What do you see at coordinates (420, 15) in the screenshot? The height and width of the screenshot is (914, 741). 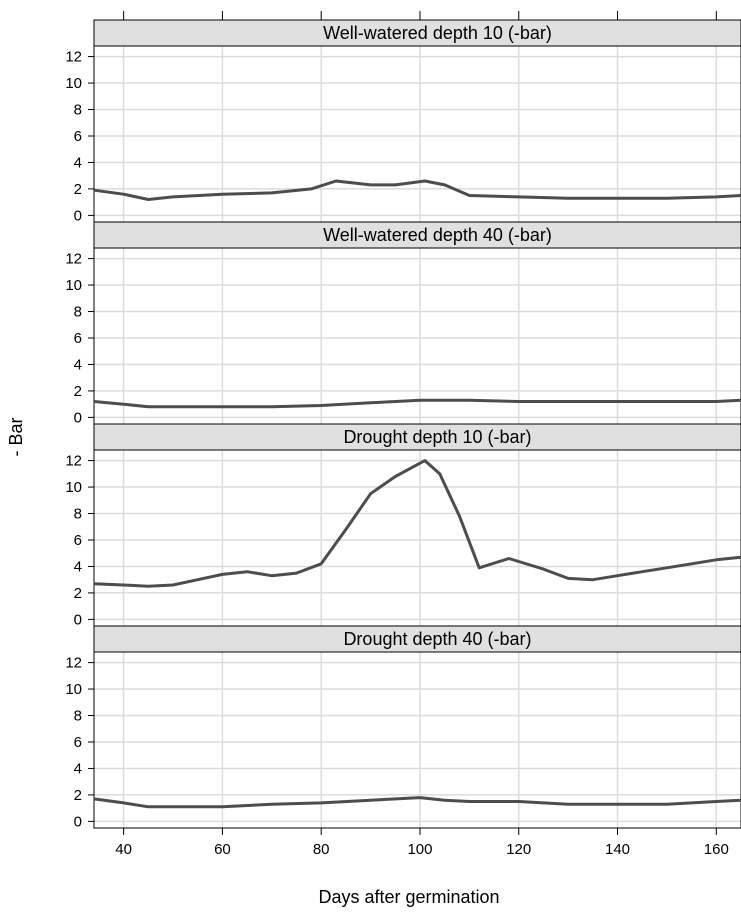 I see `top-axis` at bounding box center [420, 15].